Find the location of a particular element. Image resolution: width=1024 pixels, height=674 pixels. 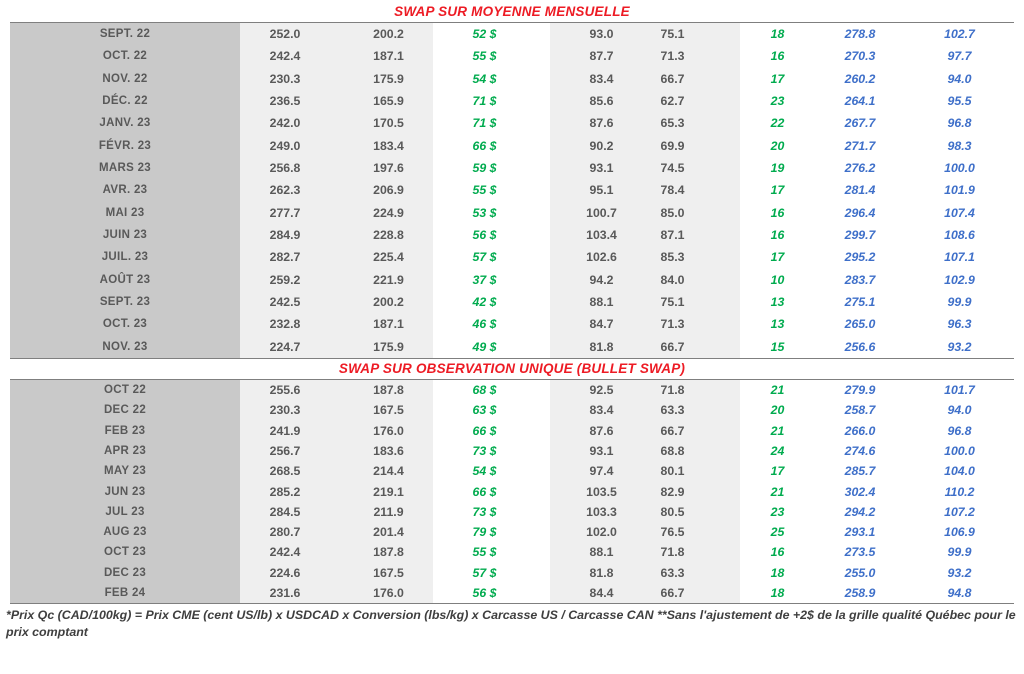

price-cme-cell: 211.9 is located at coordinates (381, 511).